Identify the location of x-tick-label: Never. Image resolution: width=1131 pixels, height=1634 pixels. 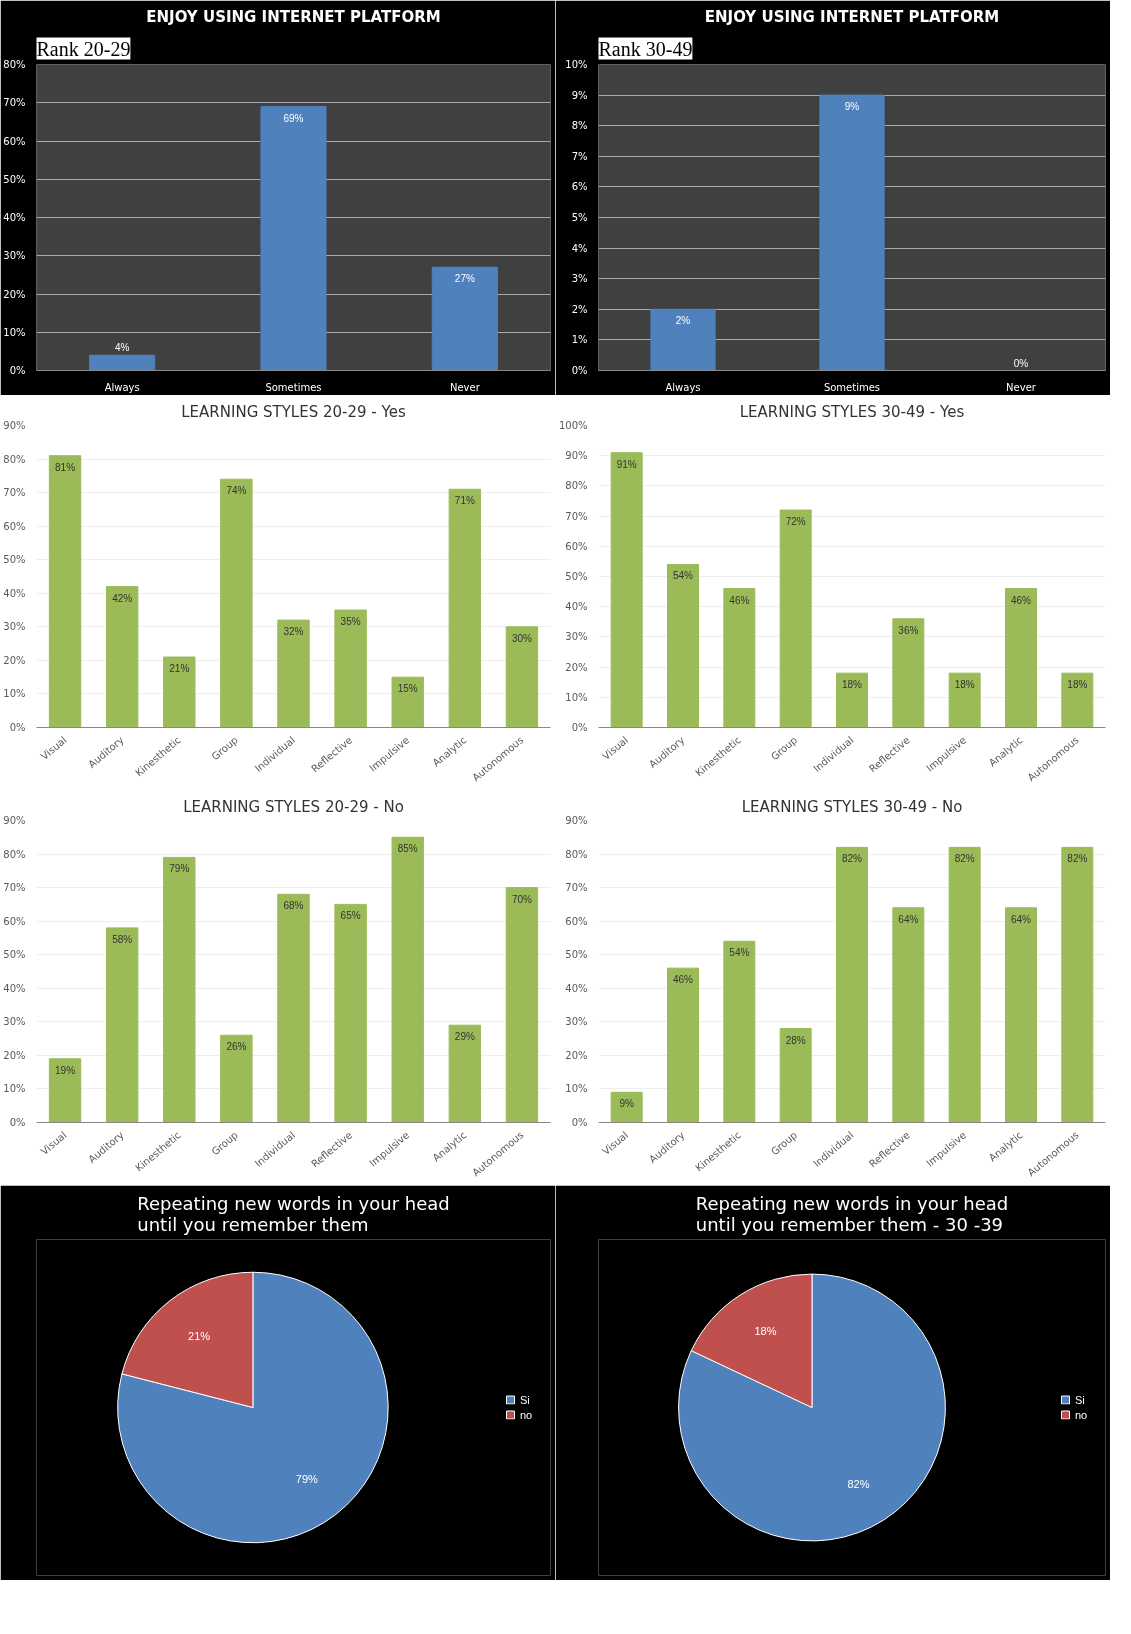
(465, 387).